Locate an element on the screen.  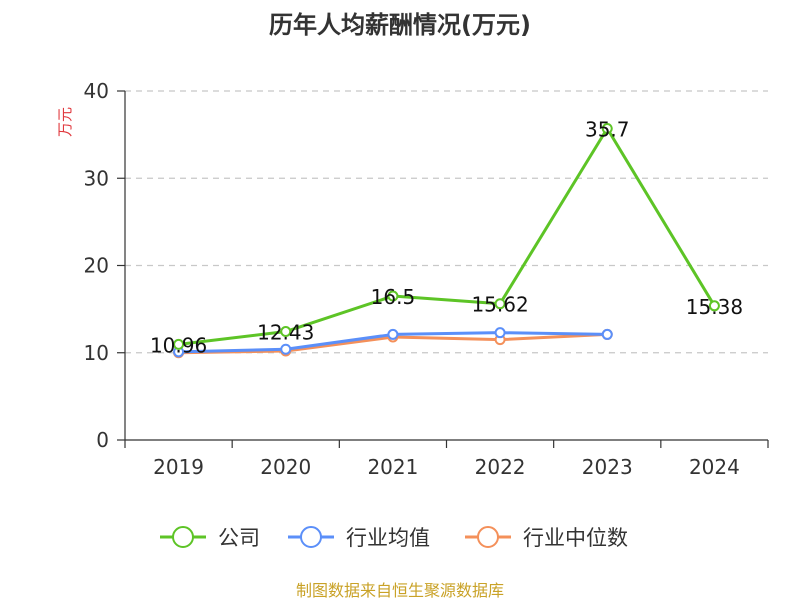
footer-source: 制图数据来自恒生聚源数据库 is located at coordinates (400, 590).